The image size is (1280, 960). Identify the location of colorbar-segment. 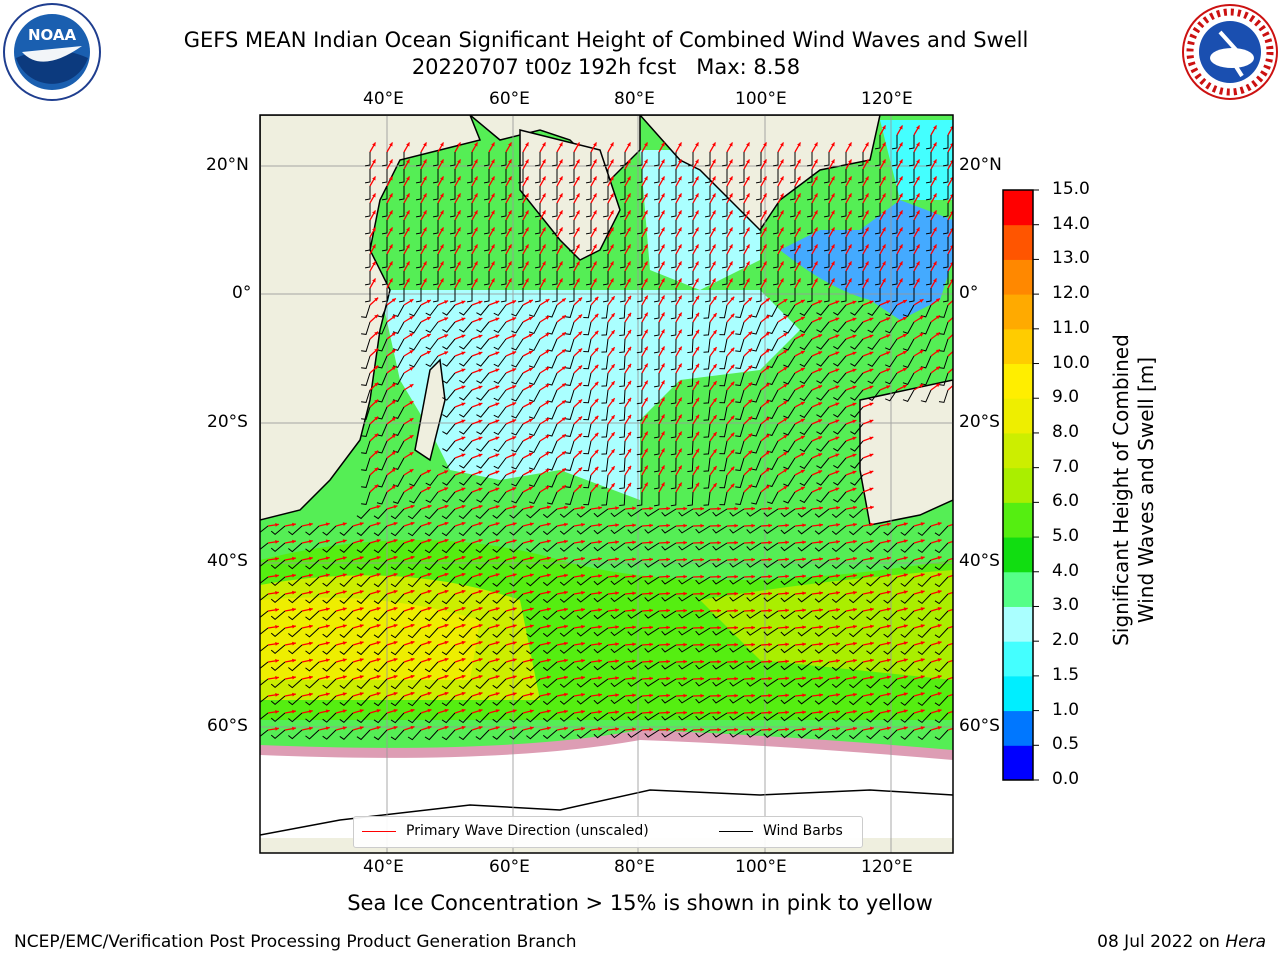
(1018, 589).